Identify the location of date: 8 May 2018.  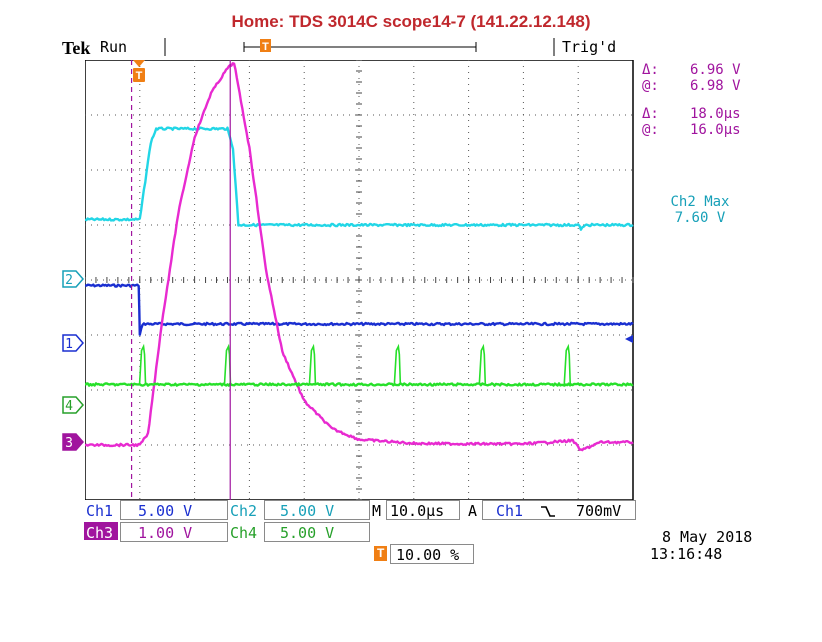
(707, 537).